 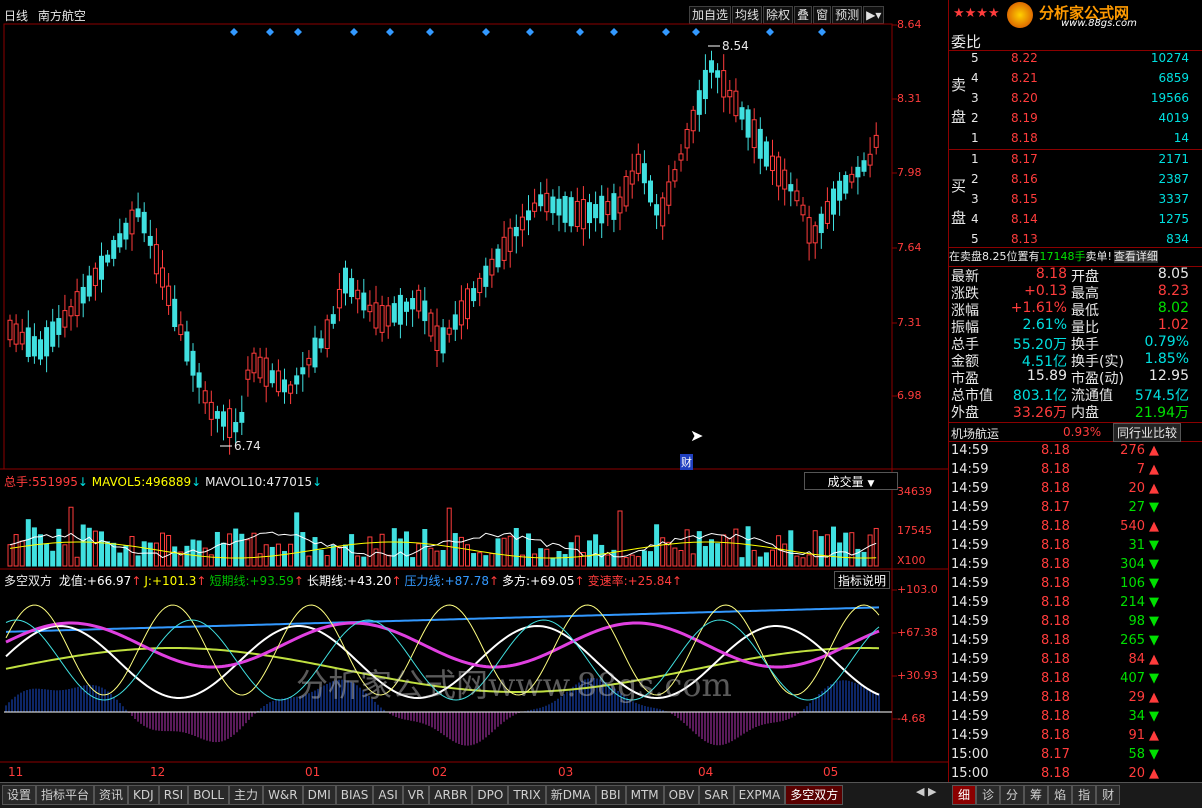 What do you see at coordinates (1136, 488) in the screenshot?
I see `tick-volume: 20` at bounding box center [1136, 488].